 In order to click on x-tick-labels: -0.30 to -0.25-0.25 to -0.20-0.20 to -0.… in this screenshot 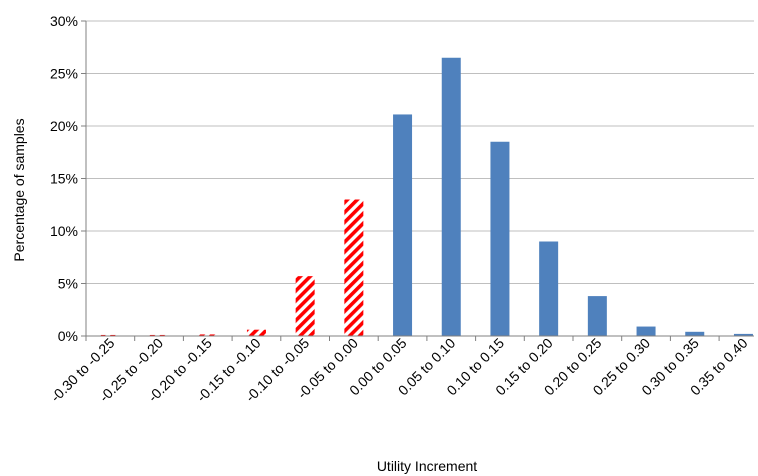, I will do `click(398, 370)`.